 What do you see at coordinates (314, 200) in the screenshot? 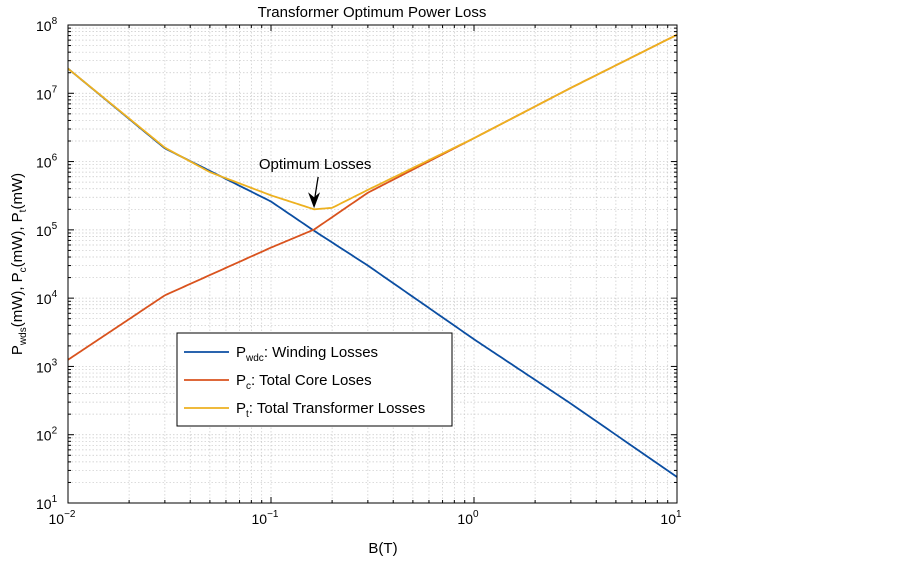
I see `annotation-arrowhead` at bounding box center [314, 200].